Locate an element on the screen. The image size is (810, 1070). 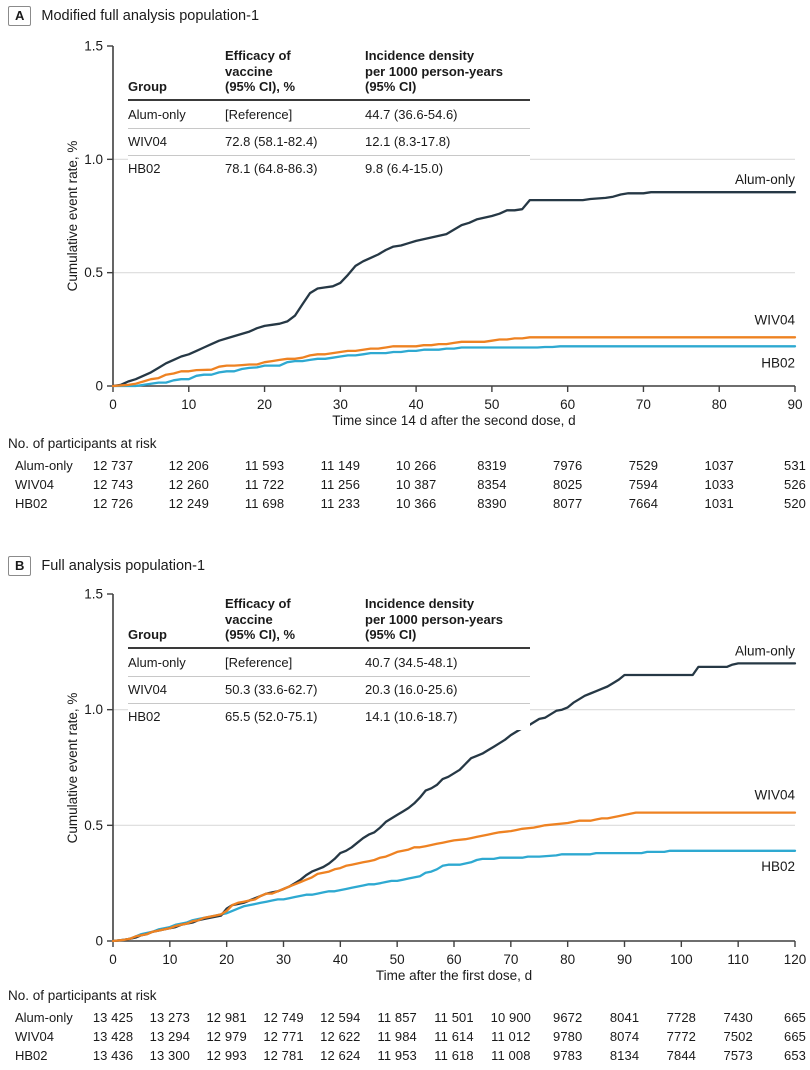
at-risk-value: 8041 is located at coordinates (624, 1017).